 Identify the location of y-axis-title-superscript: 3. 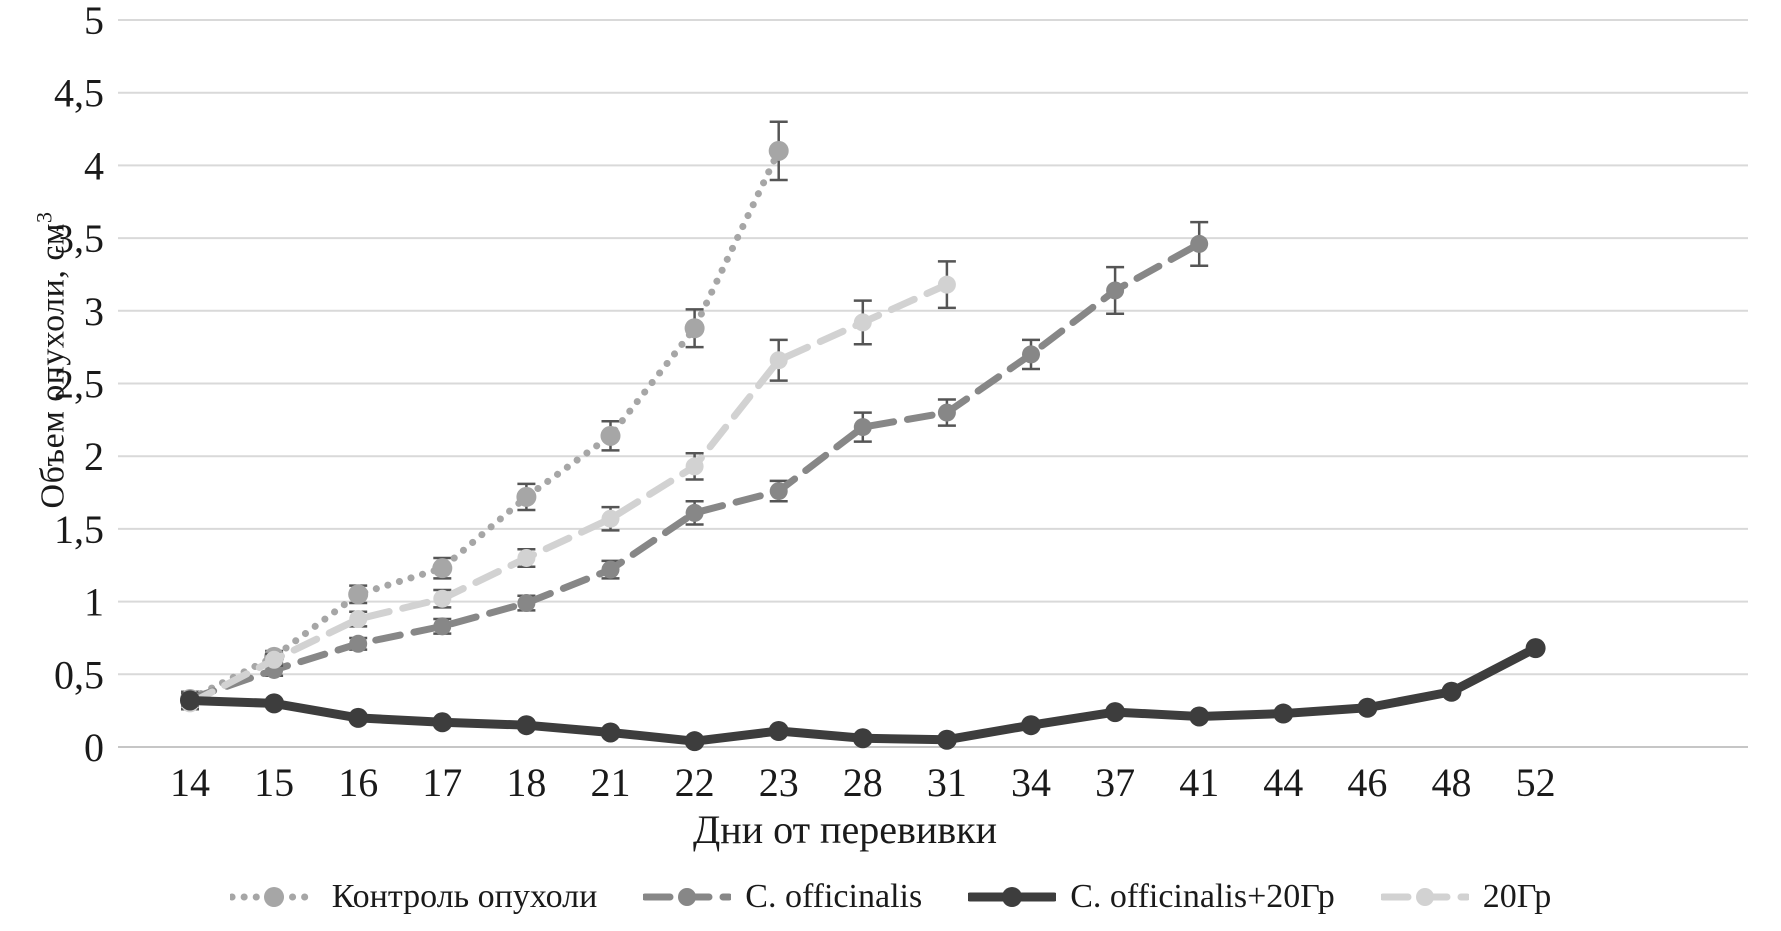
(44, 217).